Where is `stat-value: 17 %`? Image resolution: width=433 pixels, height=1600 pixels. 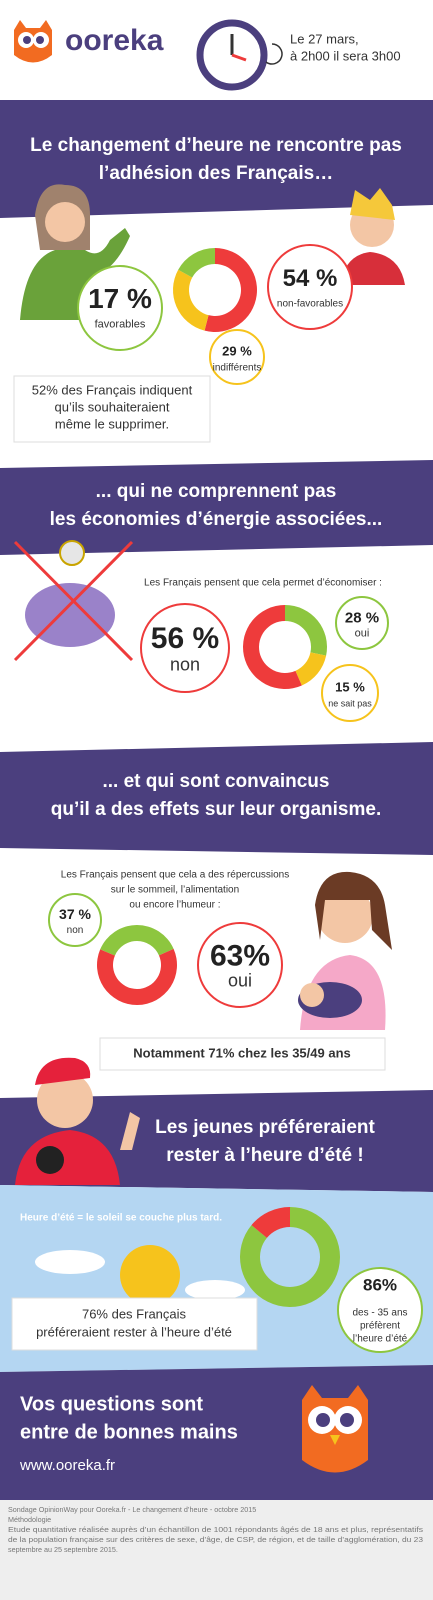
stat-value: 17 % is located at coordinates (120, 298).